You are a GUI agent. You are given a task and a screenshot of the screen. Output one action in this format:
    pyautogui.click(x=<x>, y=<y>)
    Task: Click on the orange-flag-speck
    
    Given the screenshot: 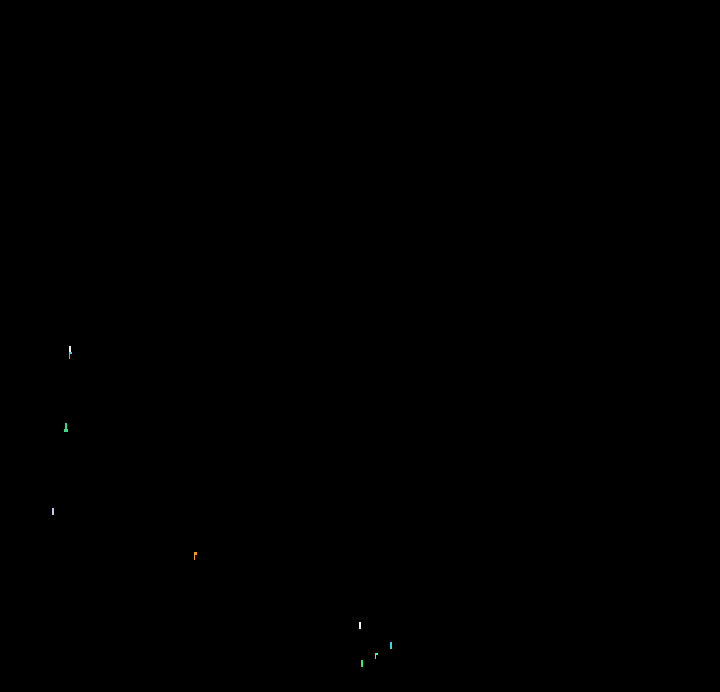 What is the action you would take?
    pyautogui.click(x=195, y=556)
    